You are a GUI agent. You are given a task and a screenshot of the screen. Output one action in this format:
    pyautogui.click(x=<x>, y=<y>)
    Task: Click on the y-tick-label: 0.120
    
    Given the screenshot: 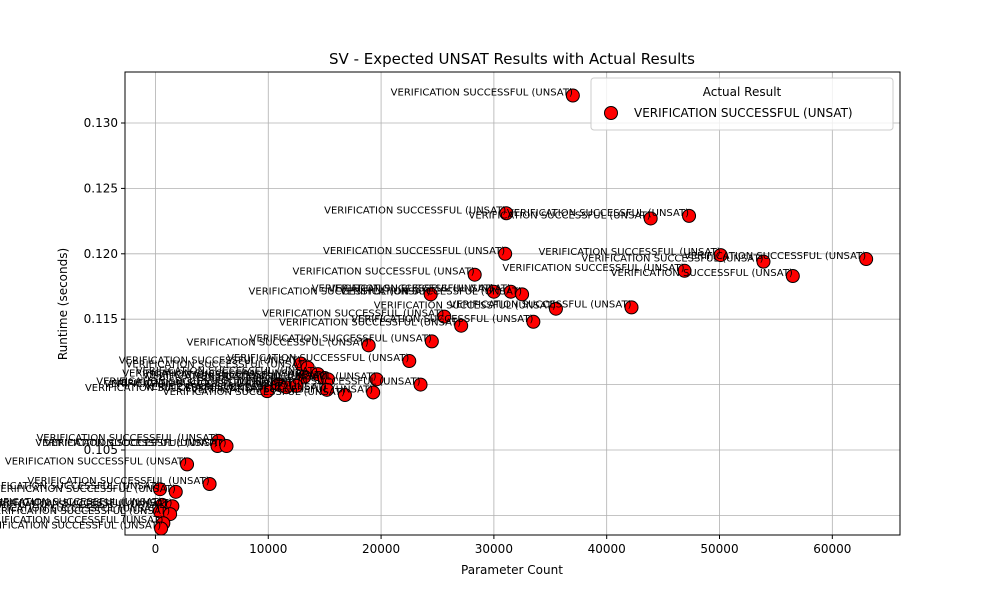 What is the action you would take?
    pyautogui.click(x=101, y=254)
    